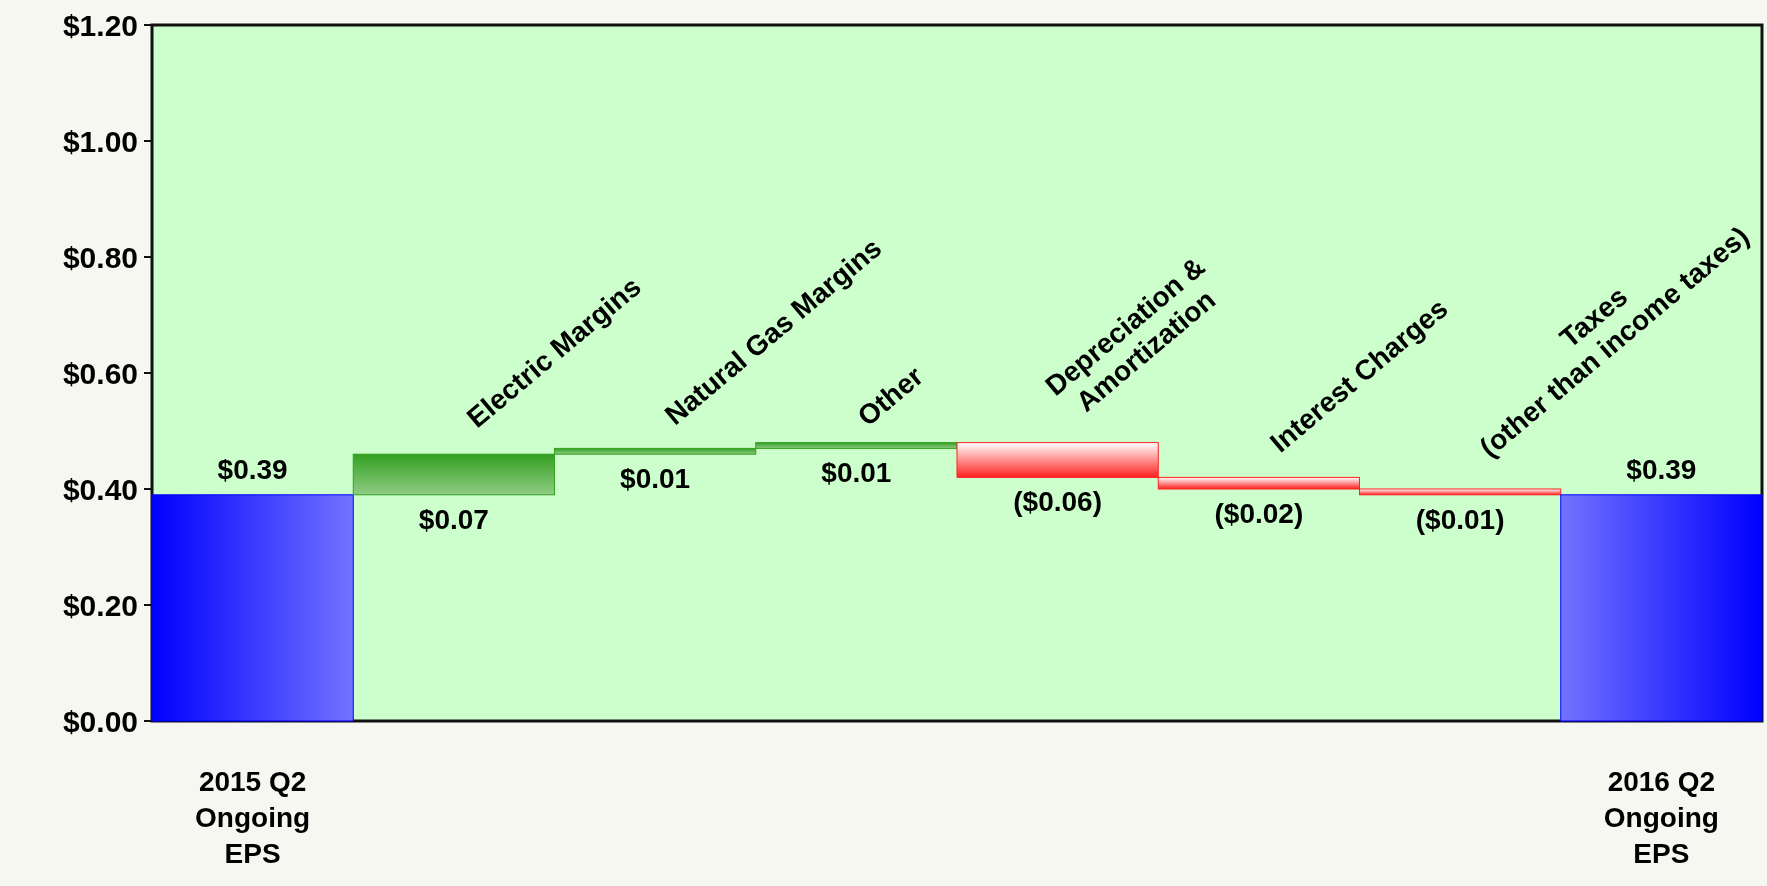 The image size is (1767, 886). Describe the element at coordinates (1661, 817) in the screenshot. I see `x-tick-label: 2016 Q2 Ongoing EPS` at that location.